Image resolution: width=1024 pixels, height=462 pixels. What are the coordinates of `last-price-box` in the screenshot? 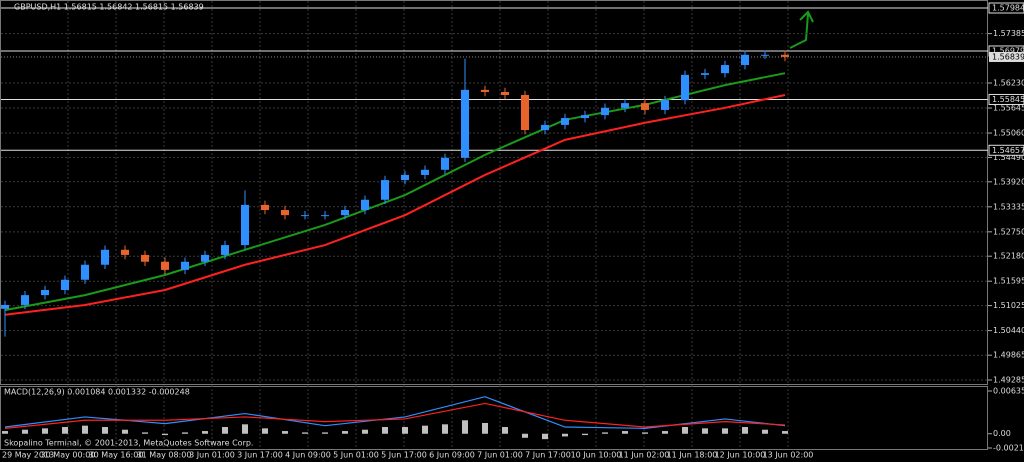 It's located at (1006, 56).